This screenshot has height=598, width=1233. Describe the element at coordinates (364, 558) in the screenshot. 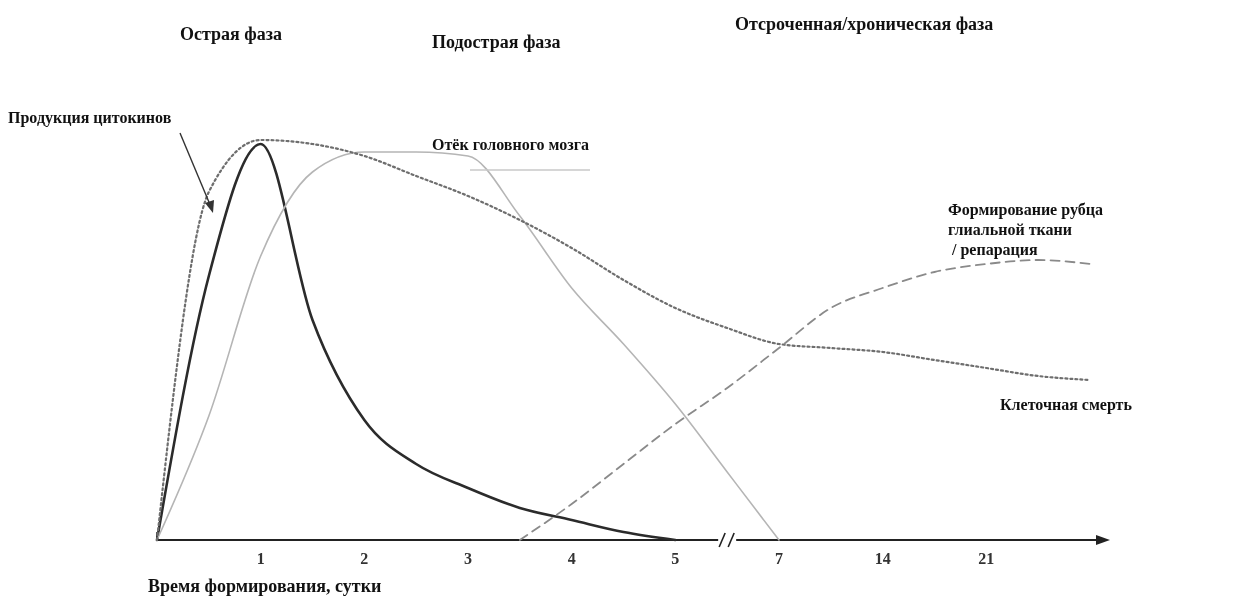

I see `x-tick-label: 2` at that location.